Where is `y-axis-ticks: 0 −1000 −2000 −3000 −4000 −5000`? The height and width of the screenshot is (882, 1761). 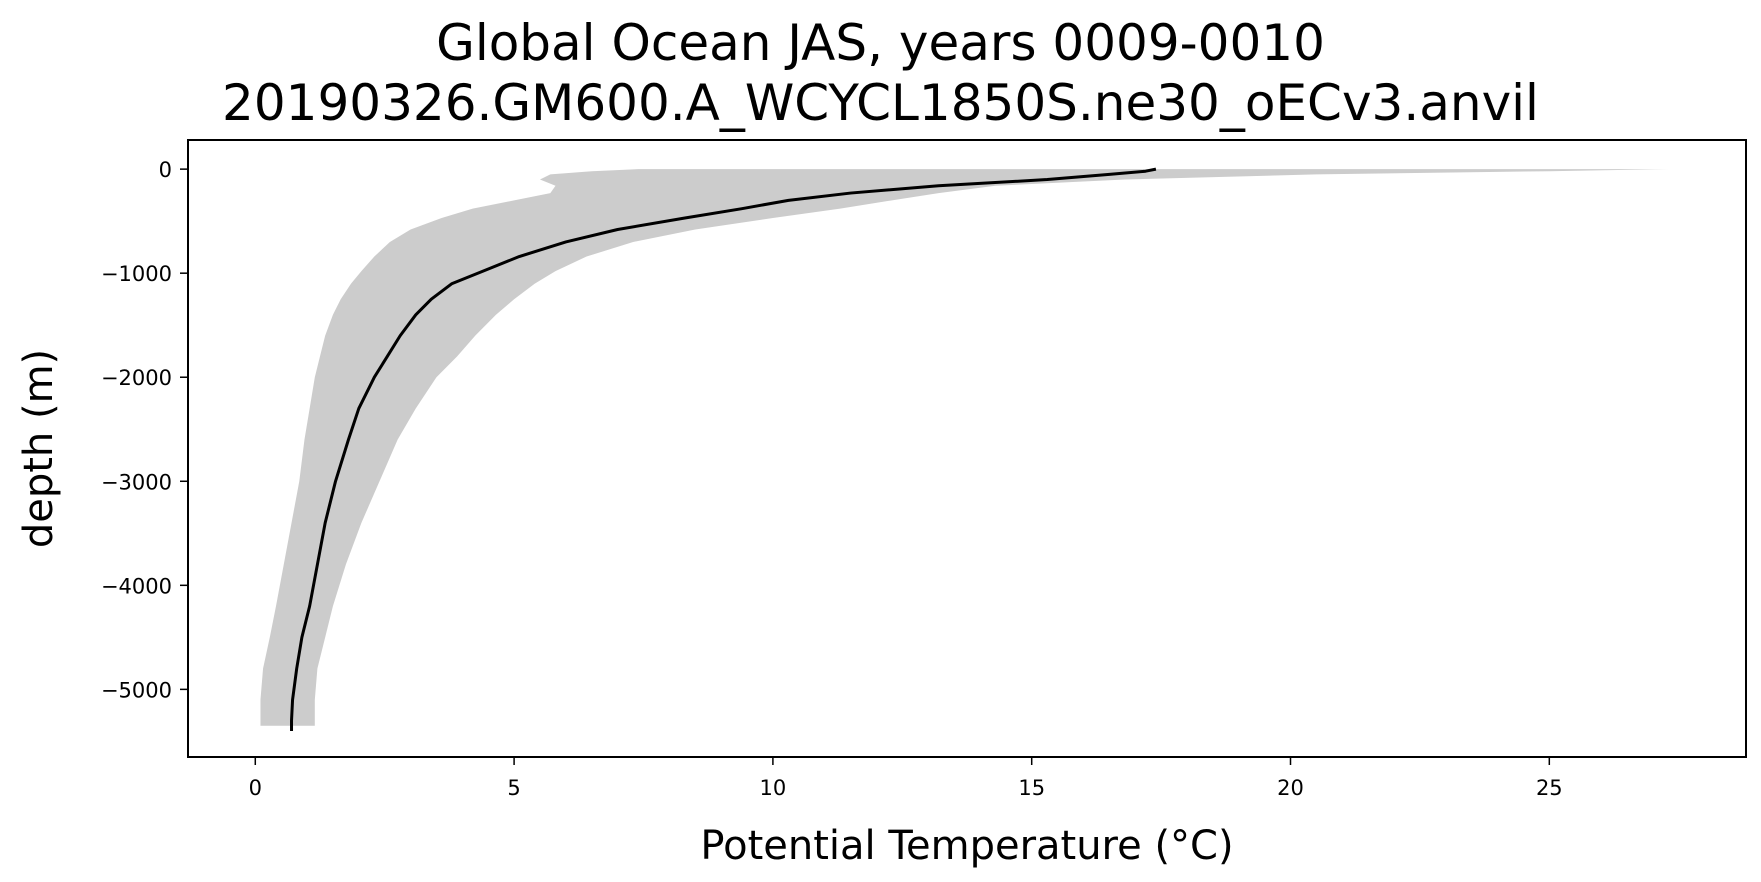
y-axis-ticks: 0 −1000 −2000 −3000 −4000 −5000 is located at coordinates (144, 430).